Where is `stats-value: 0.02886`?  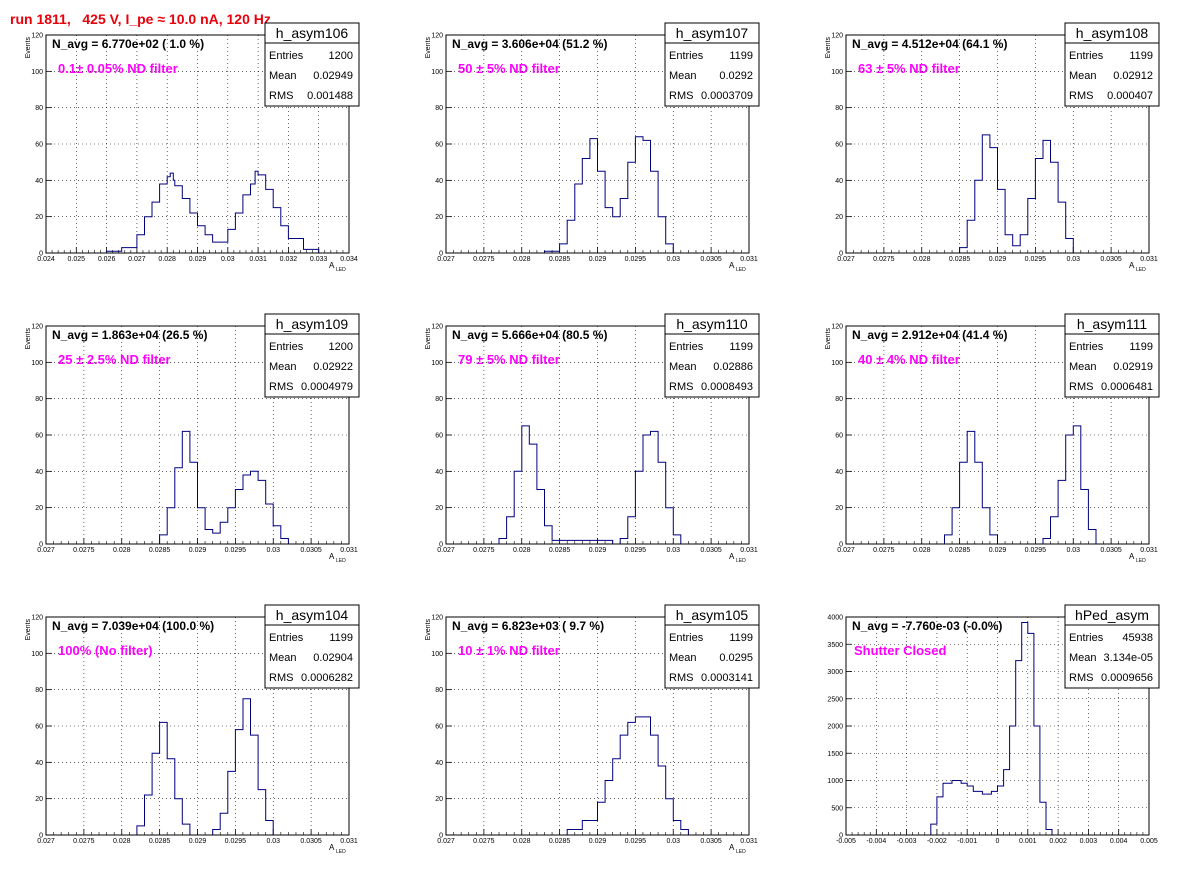 stats-value: 0.02886 is located at coordinates (733, 367).